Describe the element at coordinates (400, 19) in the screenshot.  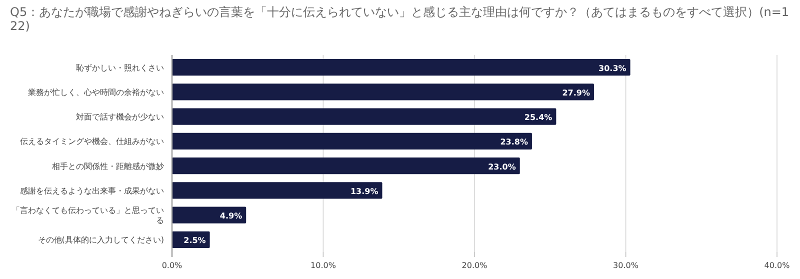
I see `chart-title: Q5：あなたが職場で感謝やねぎらいの言葉を「十分に伝えられていない」と感じる主な理由は何ですか？（あてはまるものをすべて選択）(n=122)` at that location.